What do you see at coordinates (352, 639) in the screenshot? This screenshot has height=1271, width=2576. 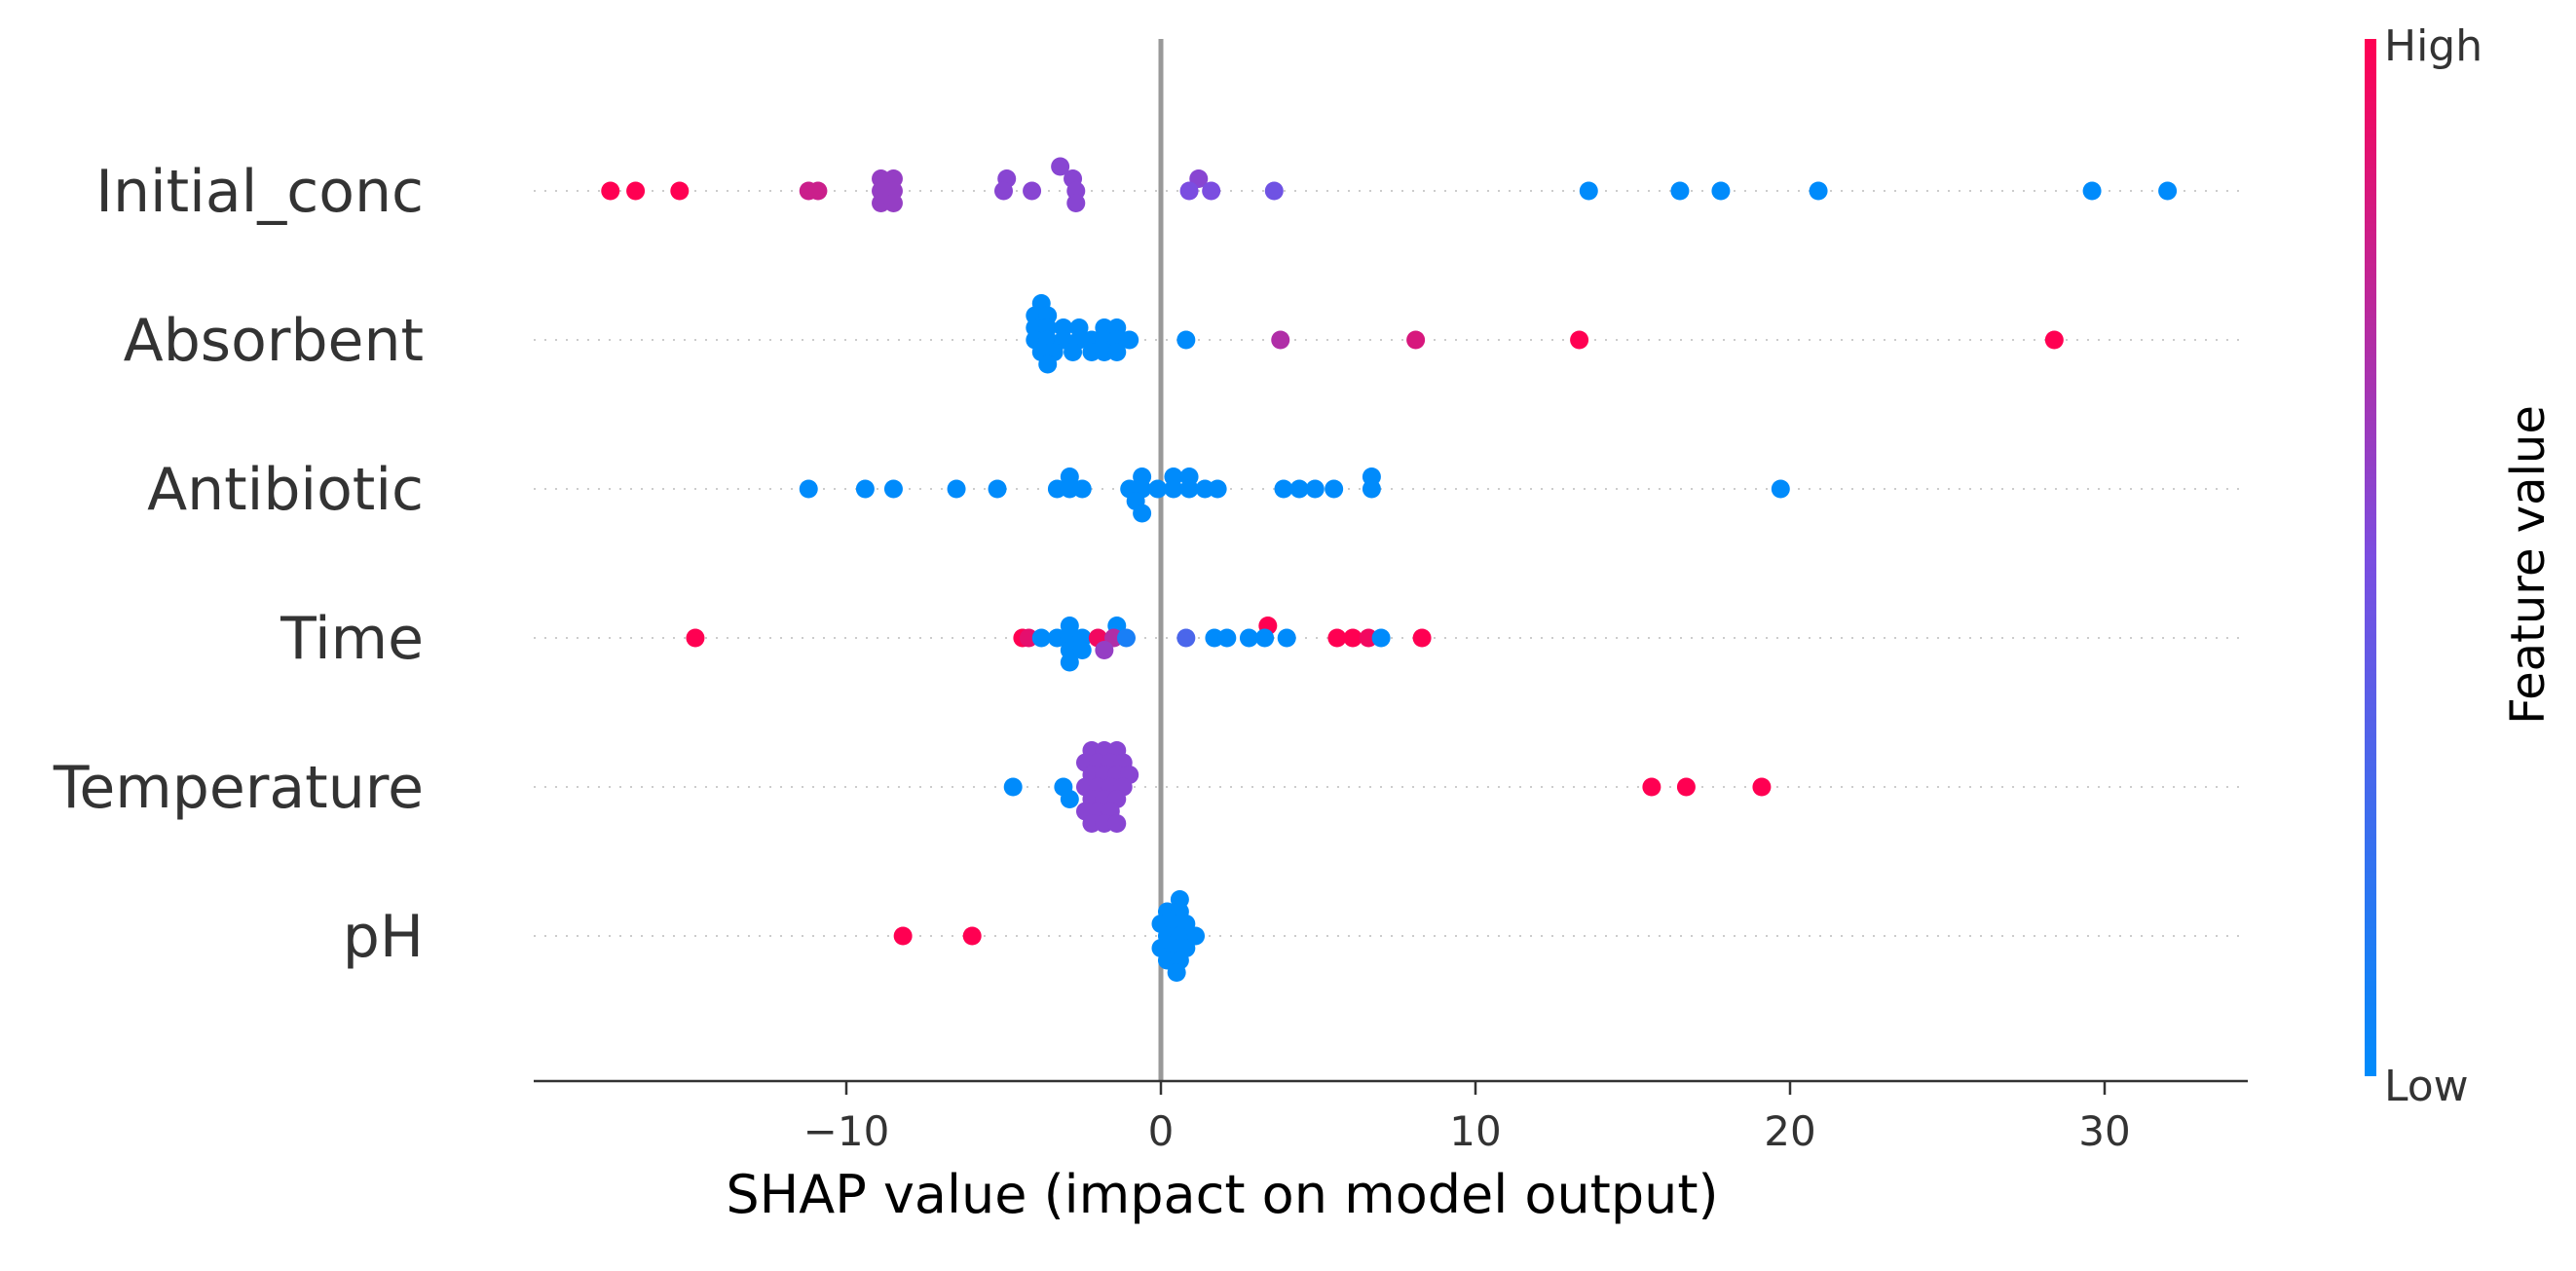 I see `feature-label-time: Time` at bounding box center [352, 639].